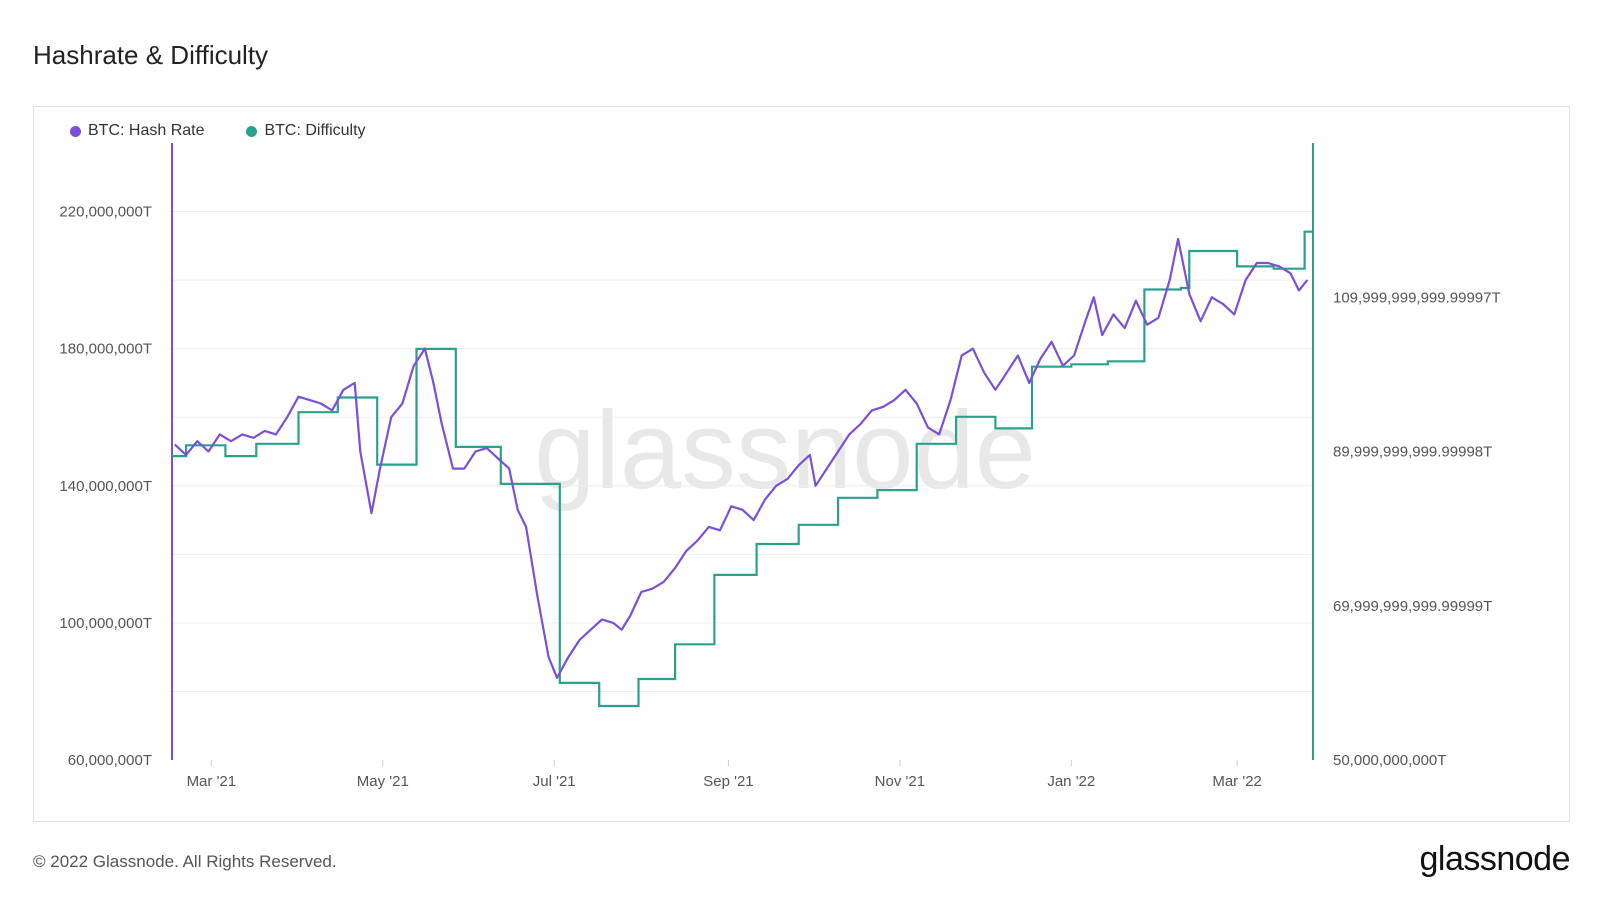  Describe the element at coordinates (554, 781) in the screenshot. I see `x-tick-label: Jul '21` at that location.